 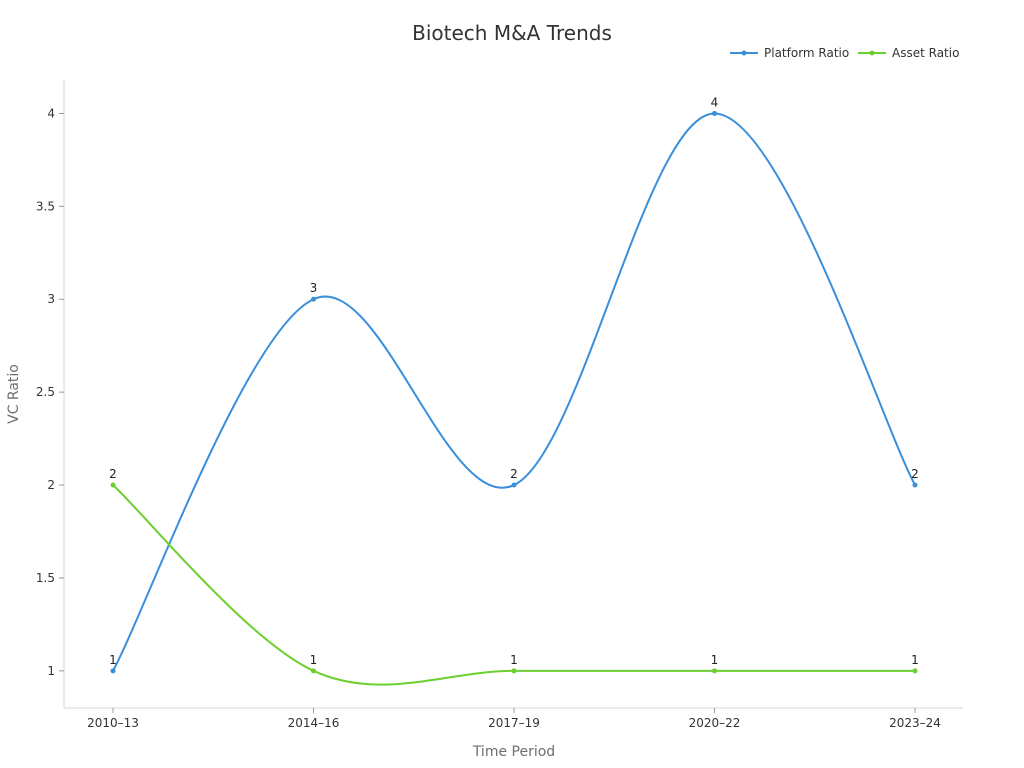 What do you see at coordinates (314, 288) in the screenshot?
I see `data-label: 3` at bounding box center [314, 288].